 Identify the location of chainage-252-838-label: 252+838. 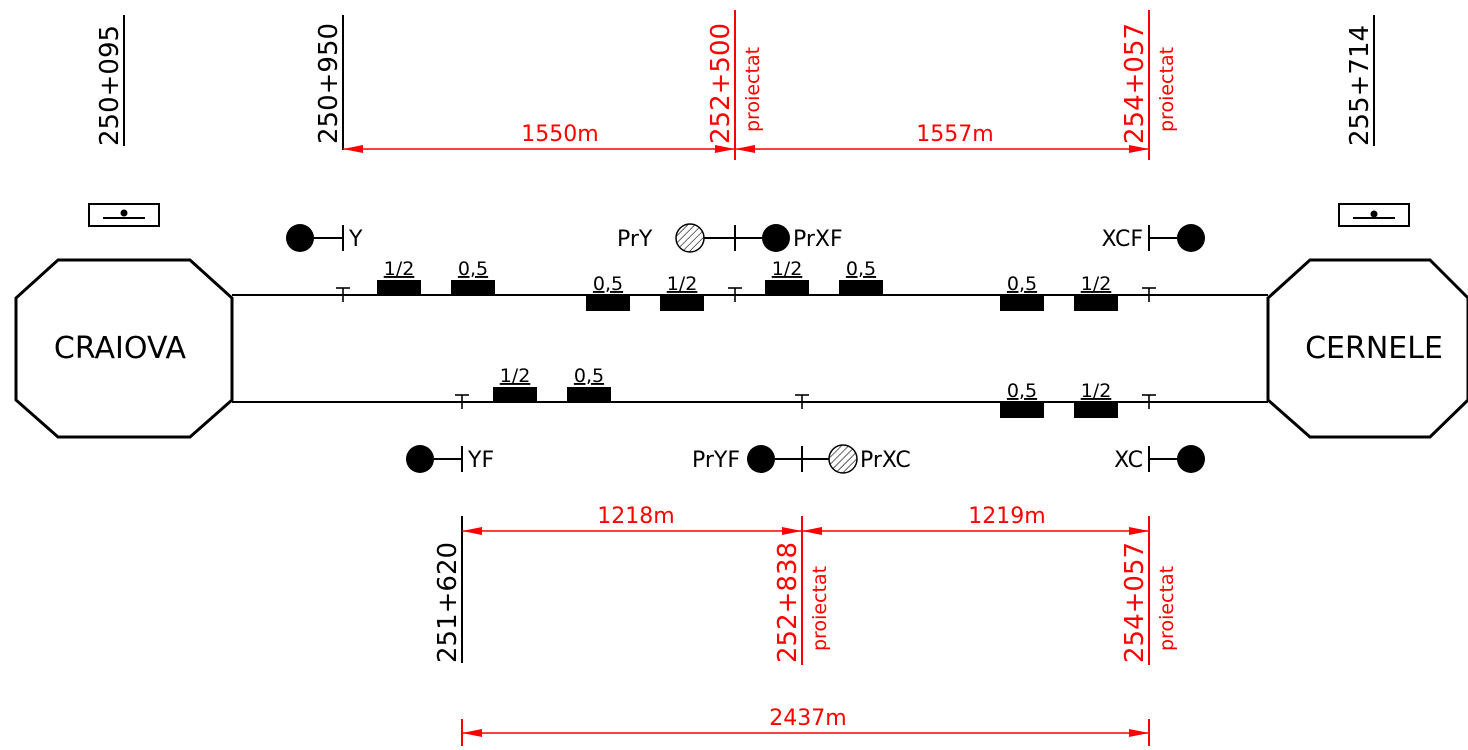
(788, 602).